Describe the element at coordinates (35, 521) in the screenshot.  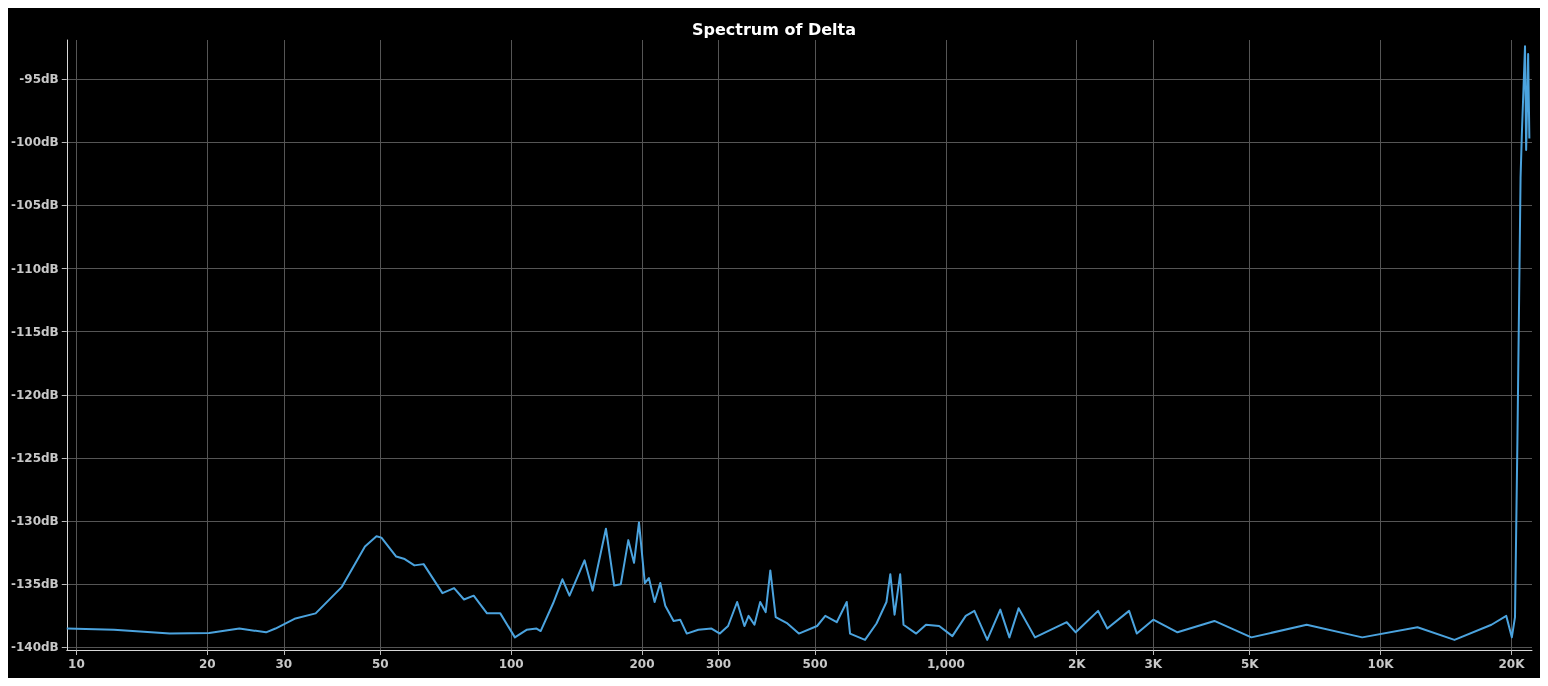
I see `y-tick-label: -130dB` at that location.